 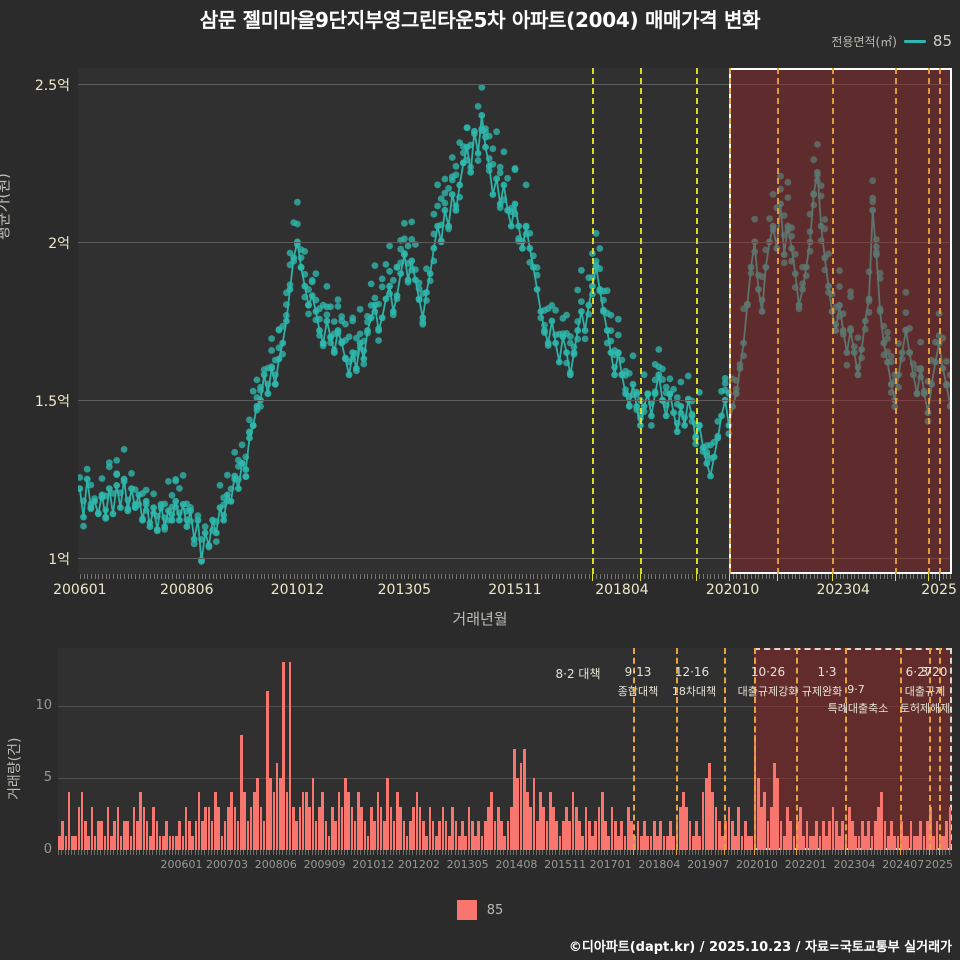 What do you see at coordinates (856, 689) in the screenshot?
I see `policy-annotation-label: 9·7` at bounding box center [856, 689].